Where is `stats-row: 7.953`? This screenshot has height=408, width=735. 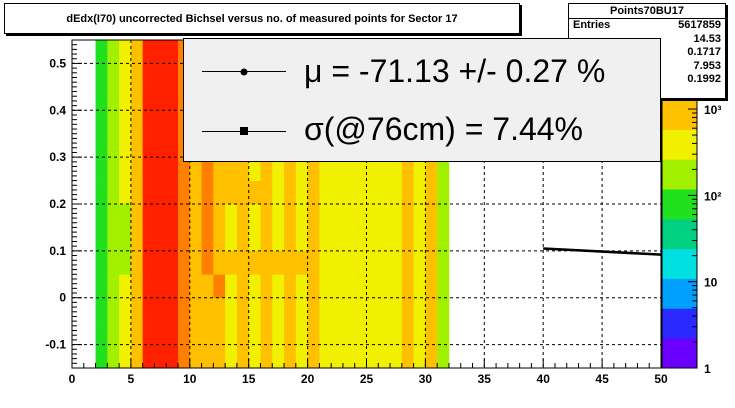 stats-row: 7.953 is located at coordinates (647, 67).